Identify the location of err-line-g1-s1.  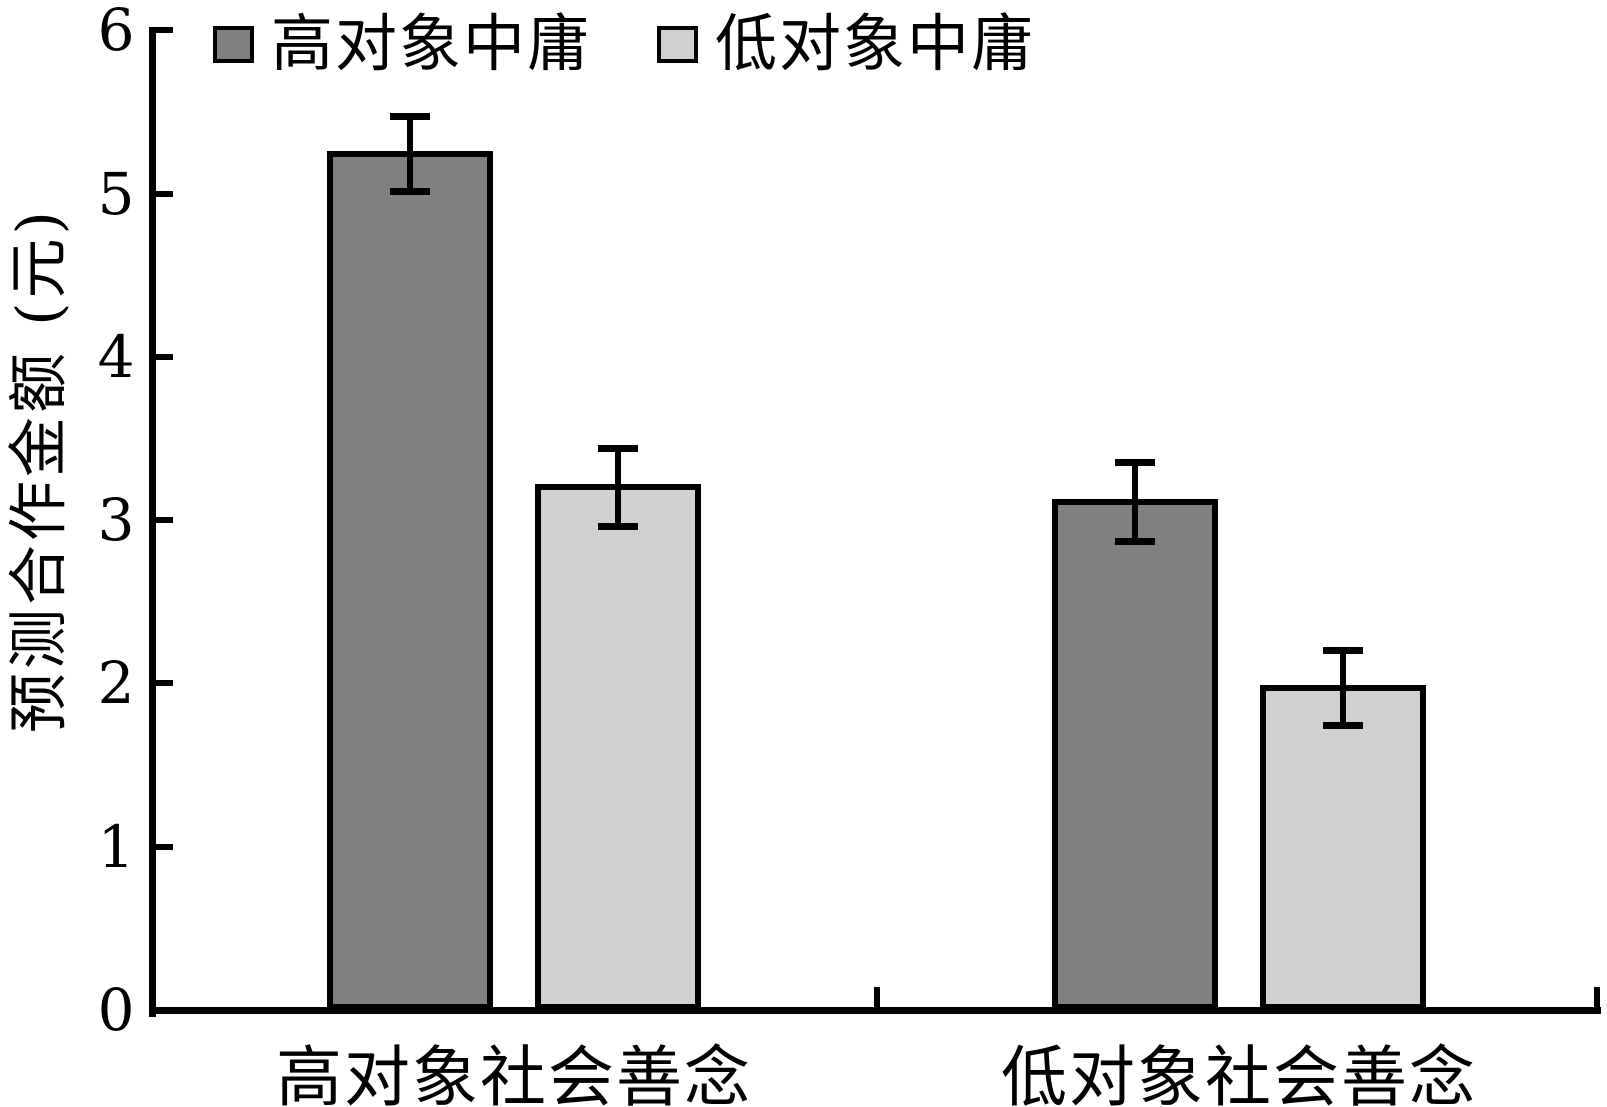
(1343, 688).